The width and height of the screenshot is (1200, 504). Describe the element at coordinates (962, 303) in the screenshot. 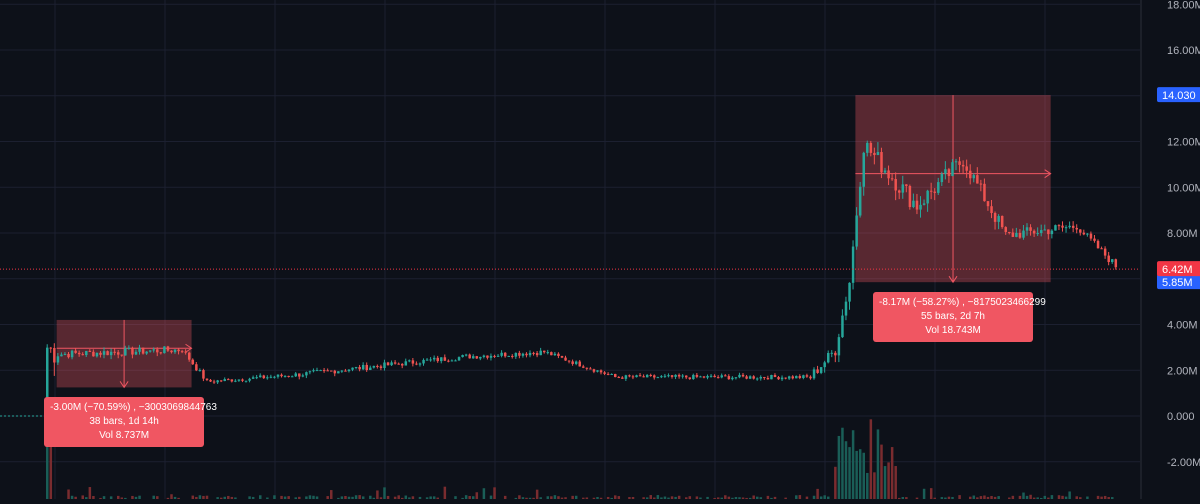

I see `measure-change-label: -8.17M (−58.27%) , −8175023466299` at that location.